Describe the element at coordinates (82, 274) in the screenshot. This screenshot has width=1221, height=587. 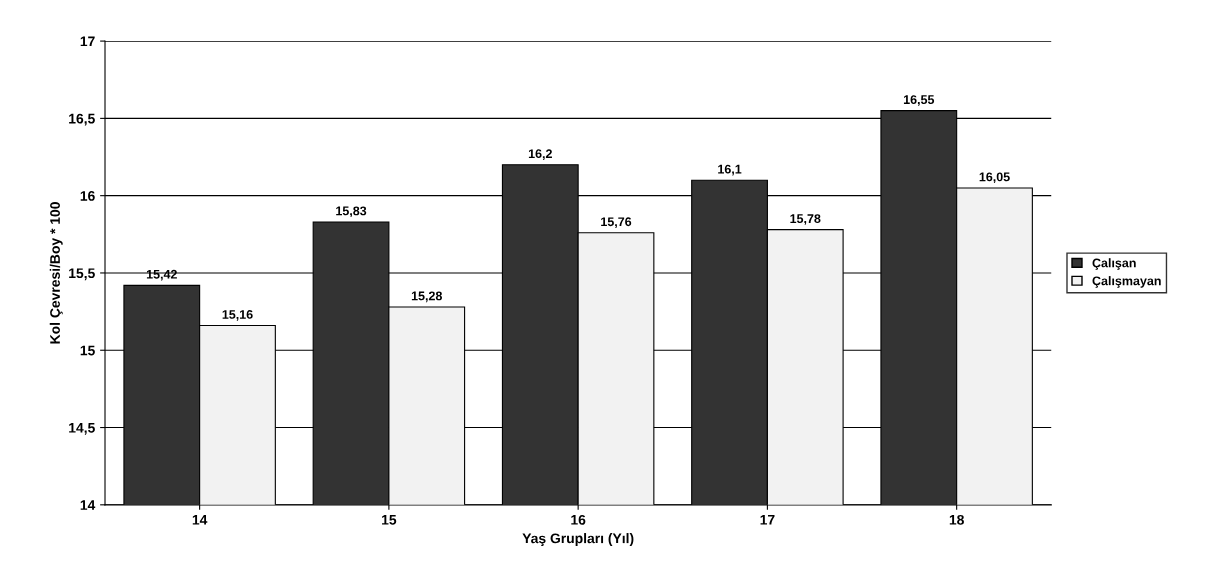
I see `y-tick-label: 15,5` at that location.